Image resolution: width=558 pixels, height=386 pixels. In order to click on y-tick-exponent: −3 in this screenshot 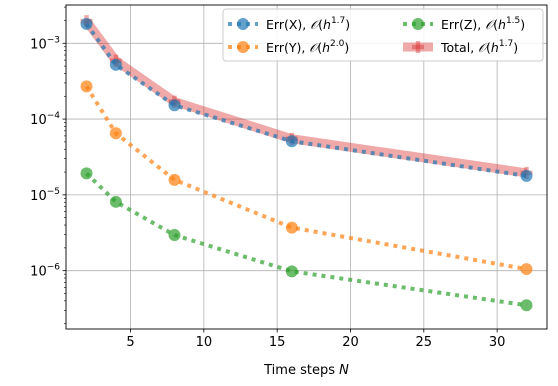, I will do `click(53, 40)`.